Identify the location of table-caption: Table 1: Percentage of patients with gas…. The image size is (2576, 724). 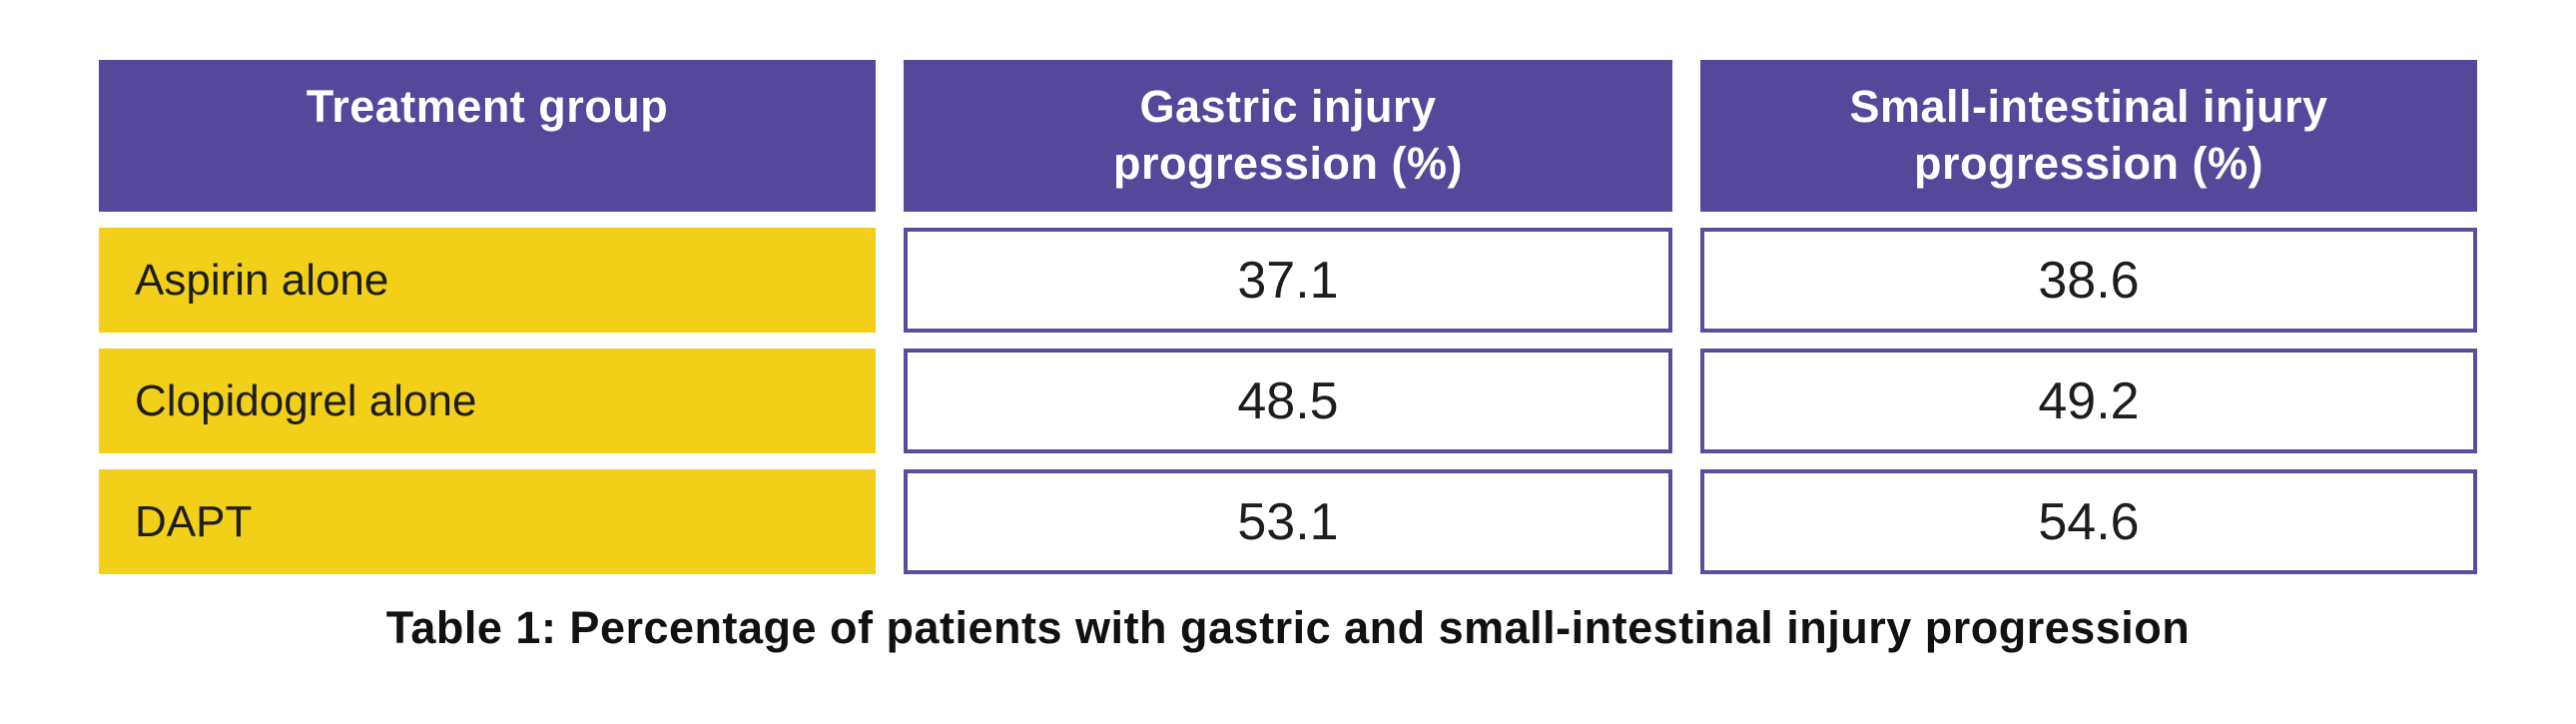
(1288, 627).